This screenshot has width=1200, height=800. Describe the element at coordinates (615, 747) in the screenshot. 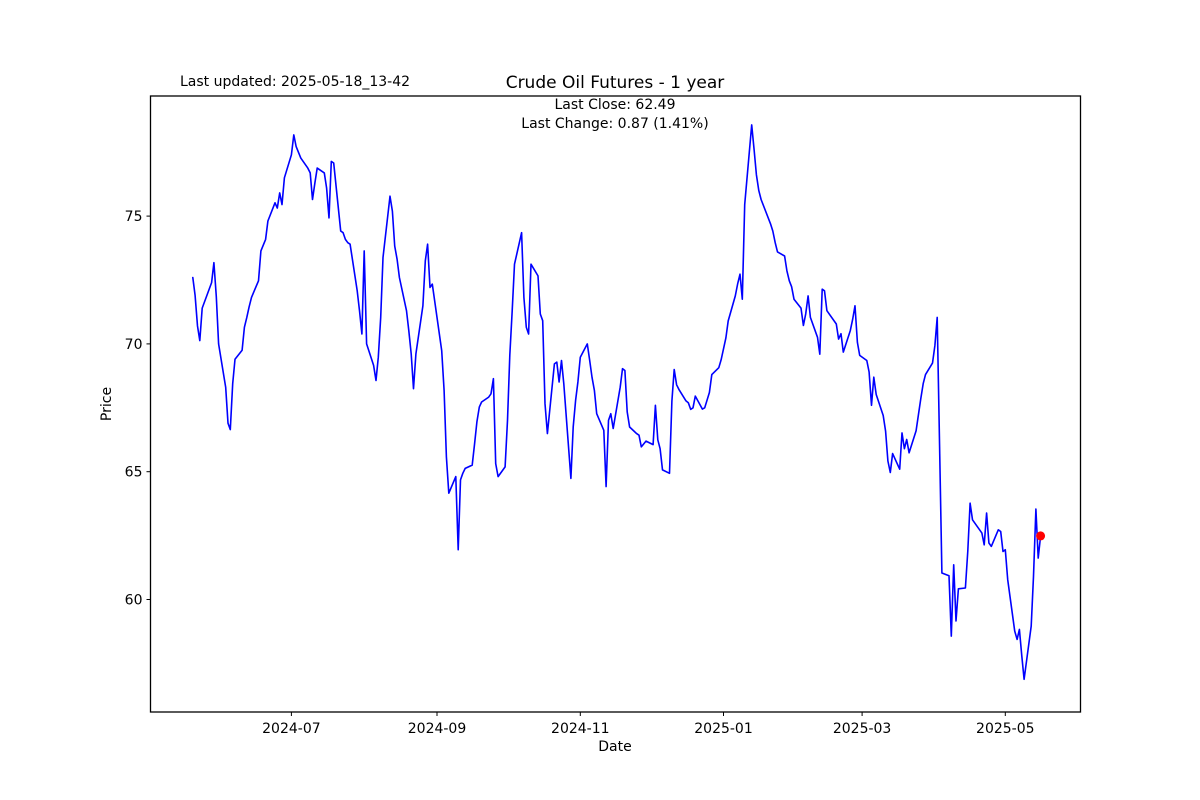

I see `x-axis-label: Date` at that location.